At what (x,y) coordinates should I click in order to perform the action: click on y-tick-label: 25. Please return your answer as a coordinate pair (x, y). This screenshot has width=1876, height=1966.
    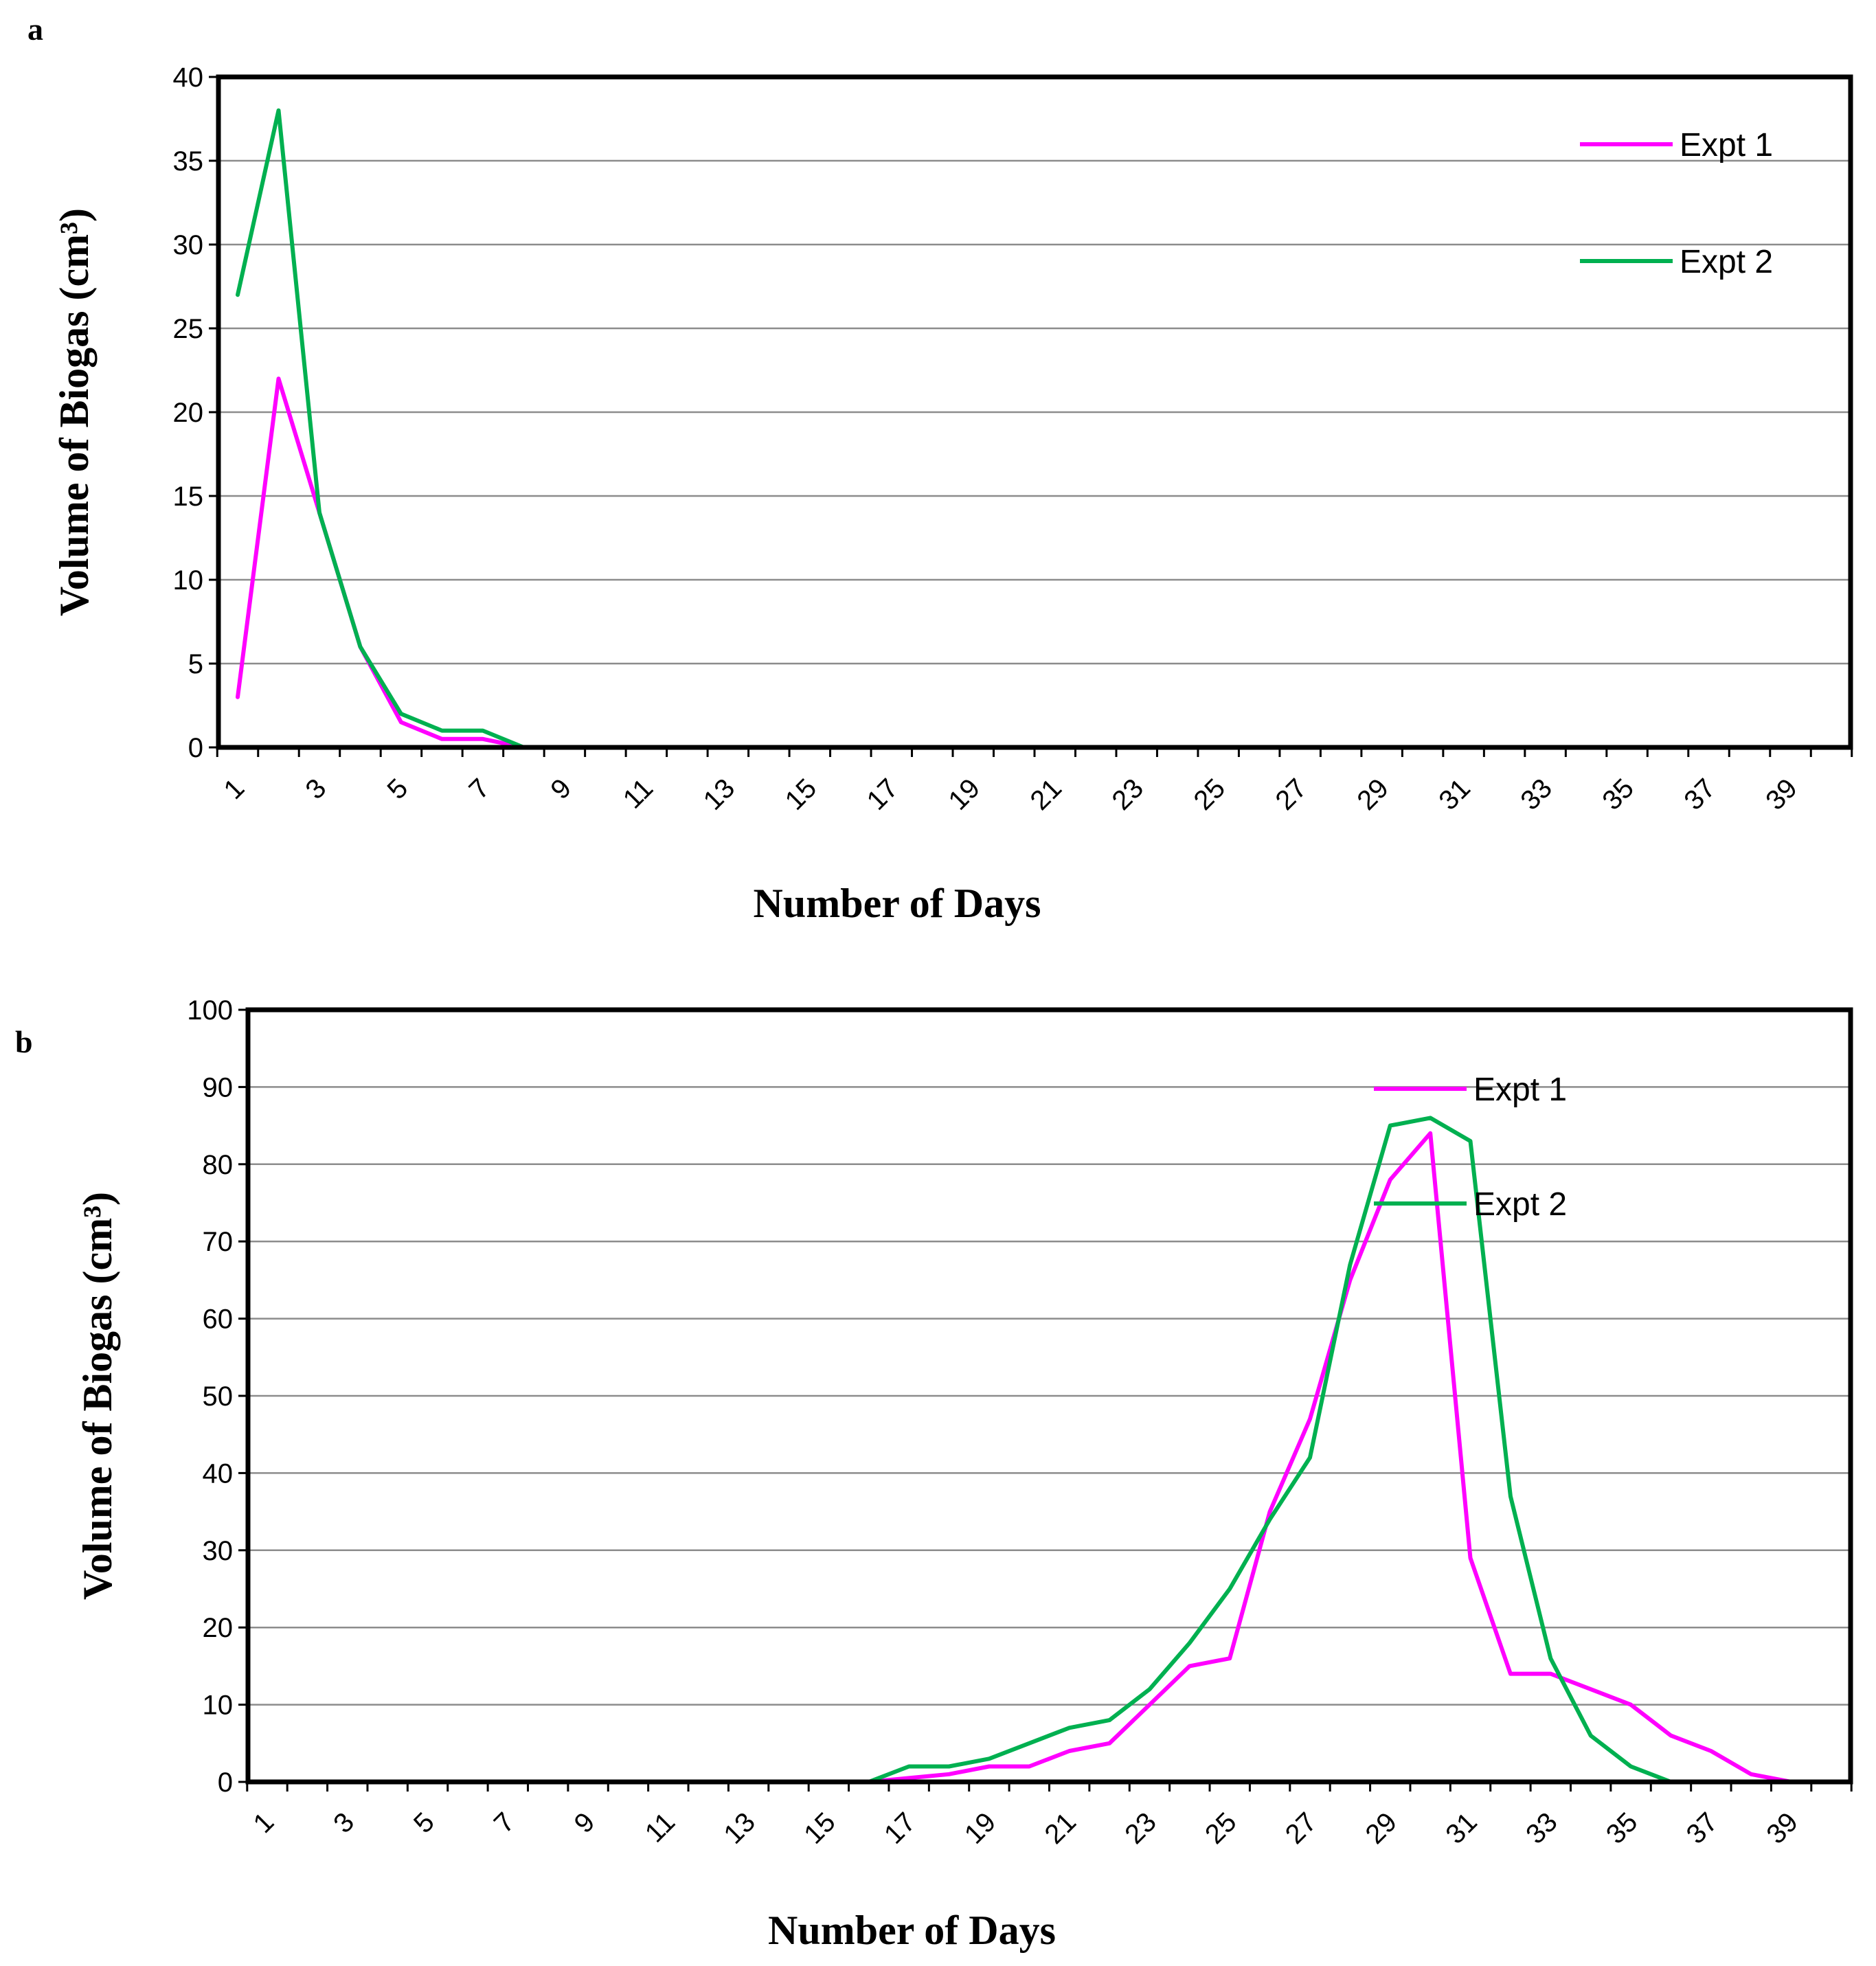
    Looking at the image, I should click on (188, 329).